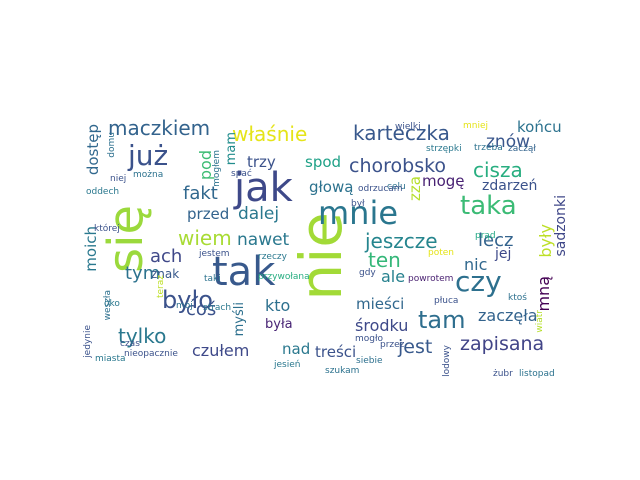  What do you see at coordinates (358, 204) in the screenshot?
I see `word-byl: był` at bounding box center [358, 204].